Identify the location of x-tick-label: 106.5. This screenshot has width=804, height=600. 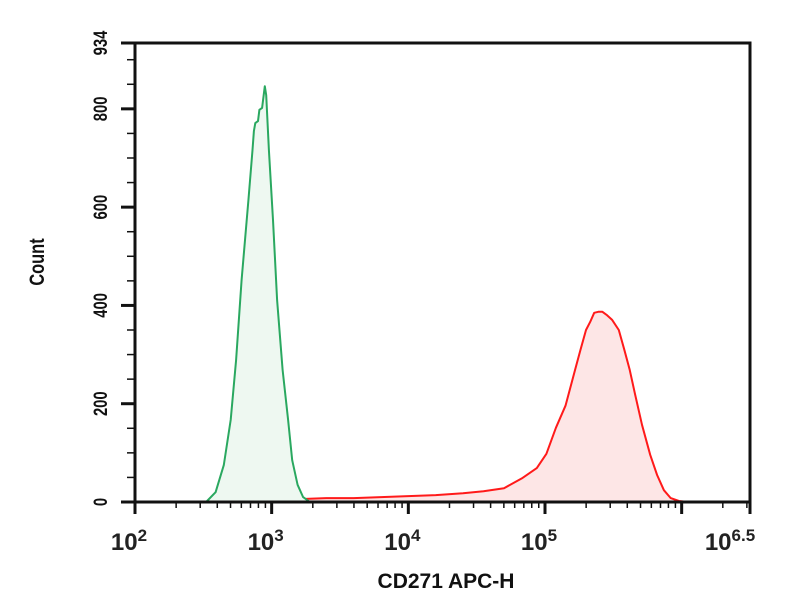
(730, 541).